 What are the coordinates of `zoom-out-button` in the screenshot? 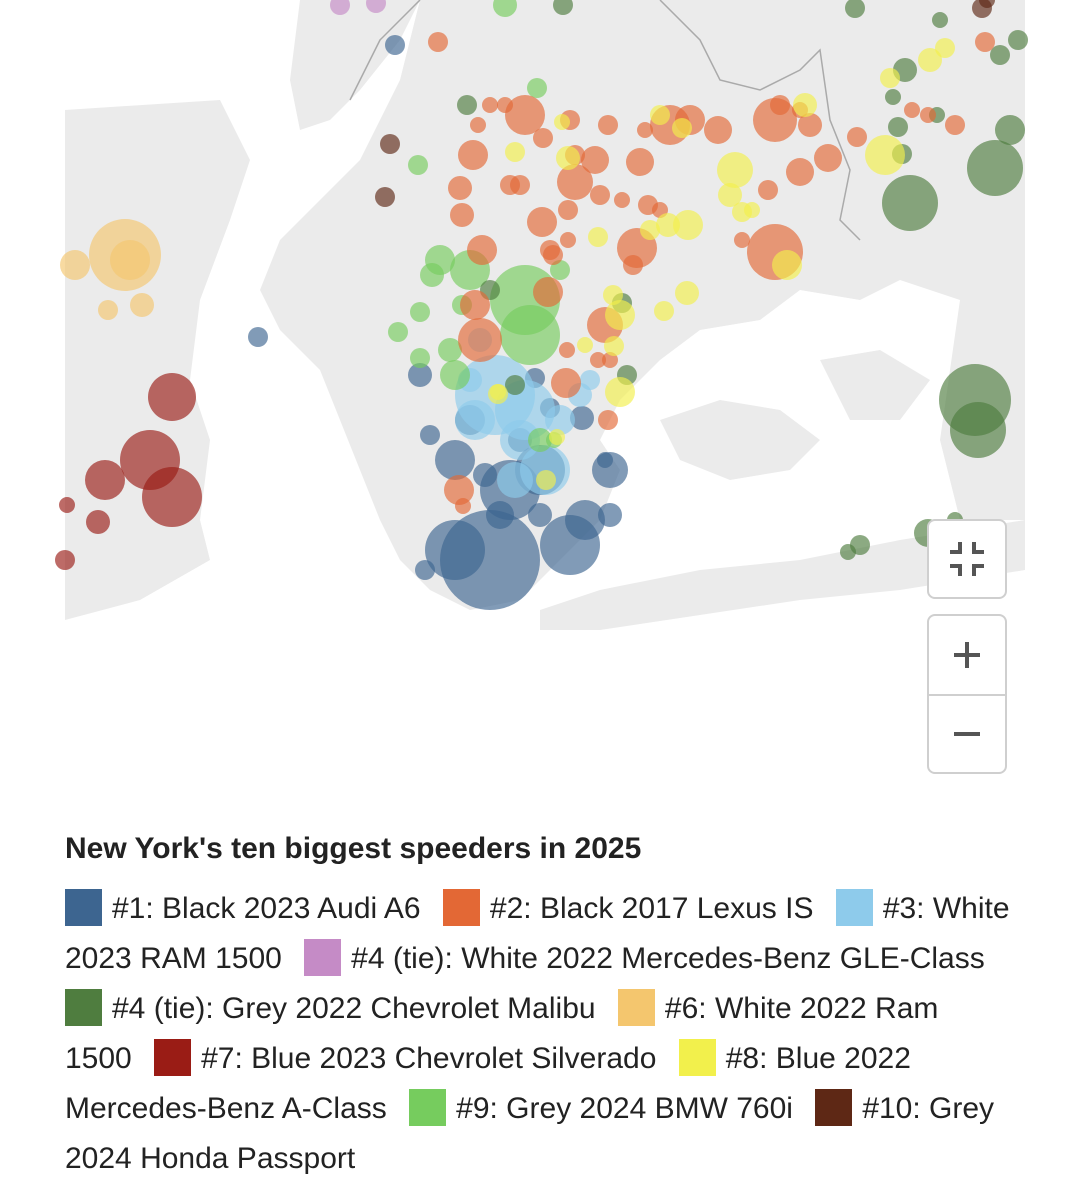 It's located at (967, 733).